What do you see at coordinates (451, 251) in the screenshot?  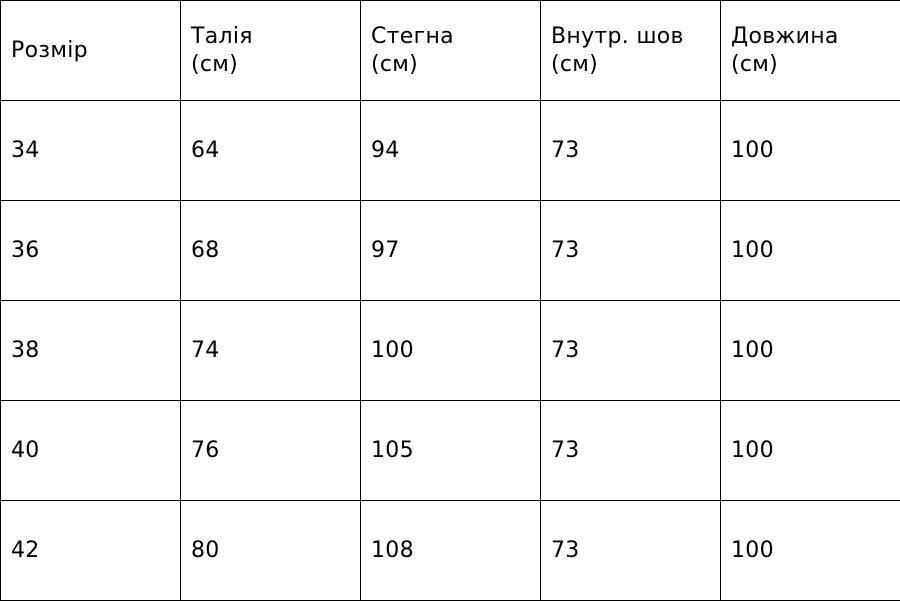 I see `cell-hips: 97` at bounding box center [451, 251].